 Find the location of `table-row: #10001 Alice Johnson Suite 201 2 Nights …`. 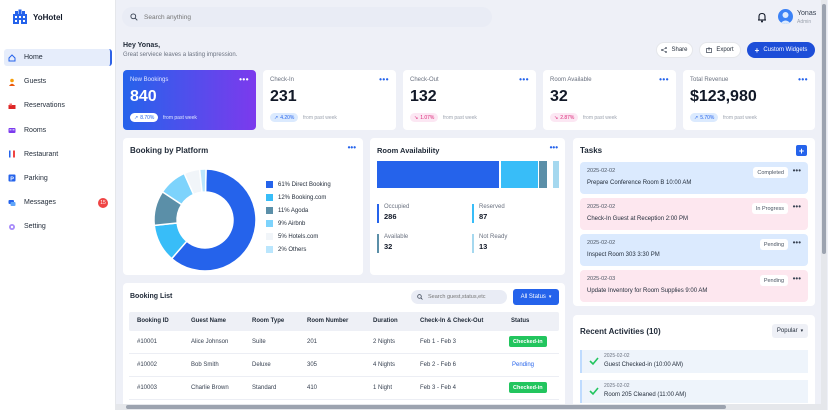

table-row: #10001 Alice Johnson Suite 201 2 Nights … is located at coordinates (344, 342).